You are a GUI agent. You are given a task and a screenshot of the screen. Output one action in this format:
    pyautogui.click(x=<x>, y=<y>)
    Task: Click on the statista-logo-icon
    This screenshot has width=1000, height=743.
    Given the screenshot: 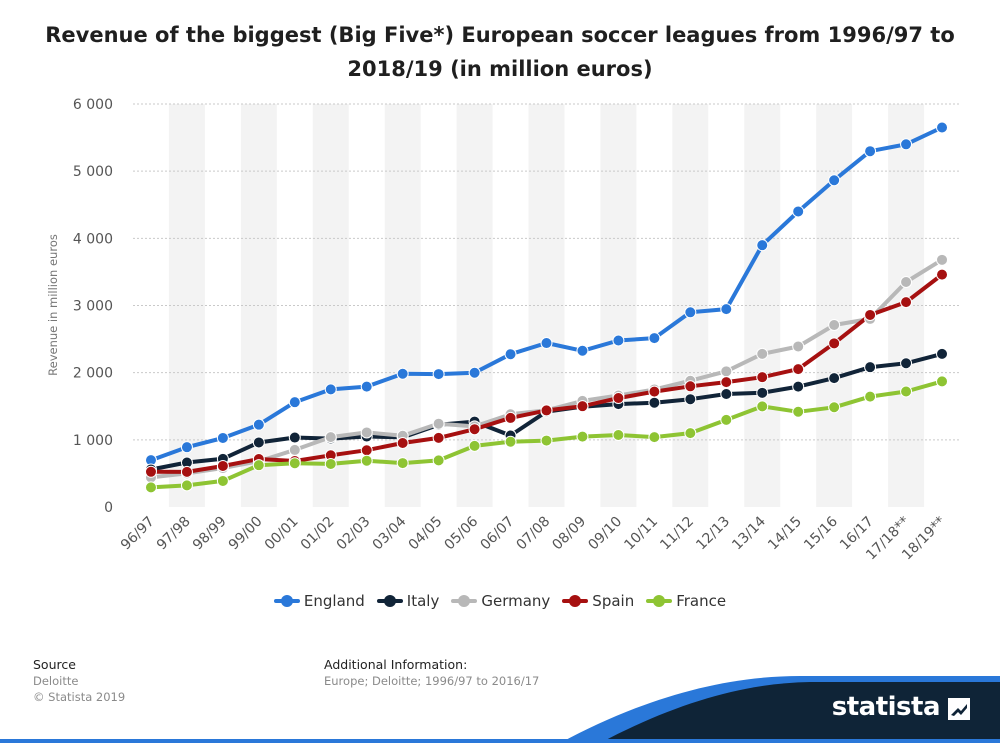 What is the action you would take?
    pyautogui.click(x=959, y=709)
    